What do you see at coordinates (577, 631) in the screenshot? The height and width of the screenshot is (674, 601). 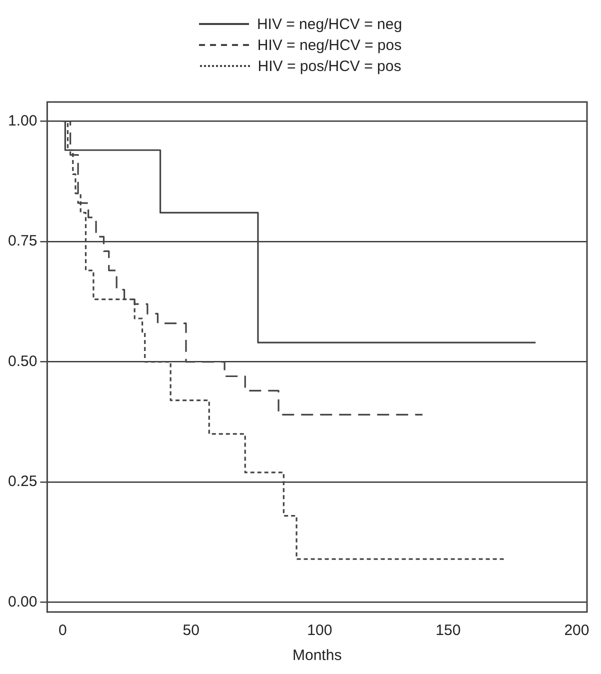 I see `x-tick-label: 200` at bounding box center [577, 631].